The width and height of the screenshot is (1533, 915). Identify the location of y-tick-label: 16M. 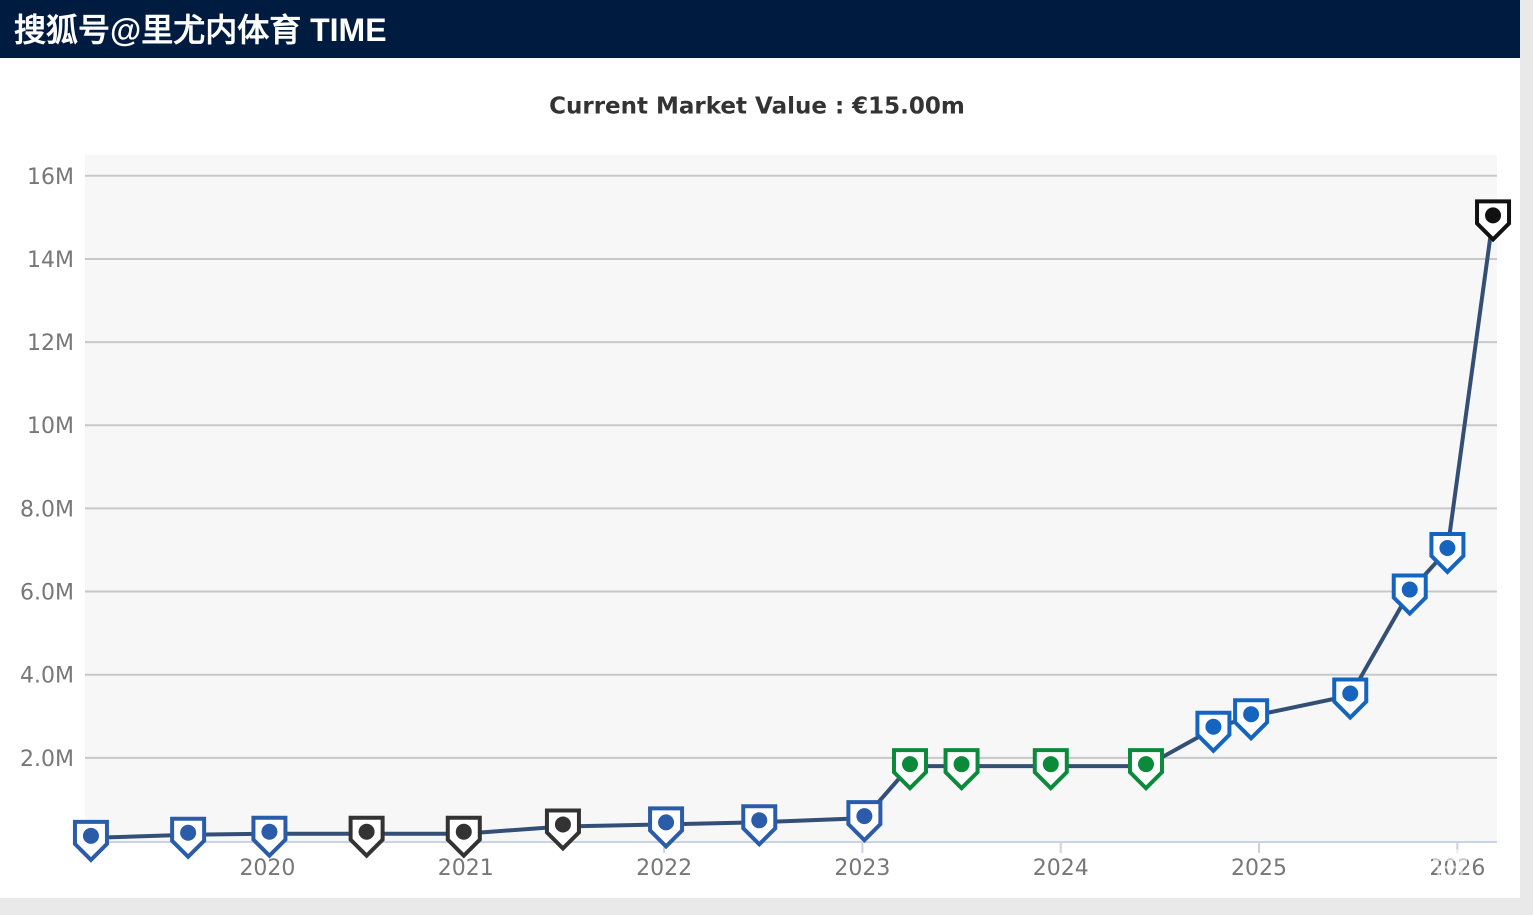
(50, 177).